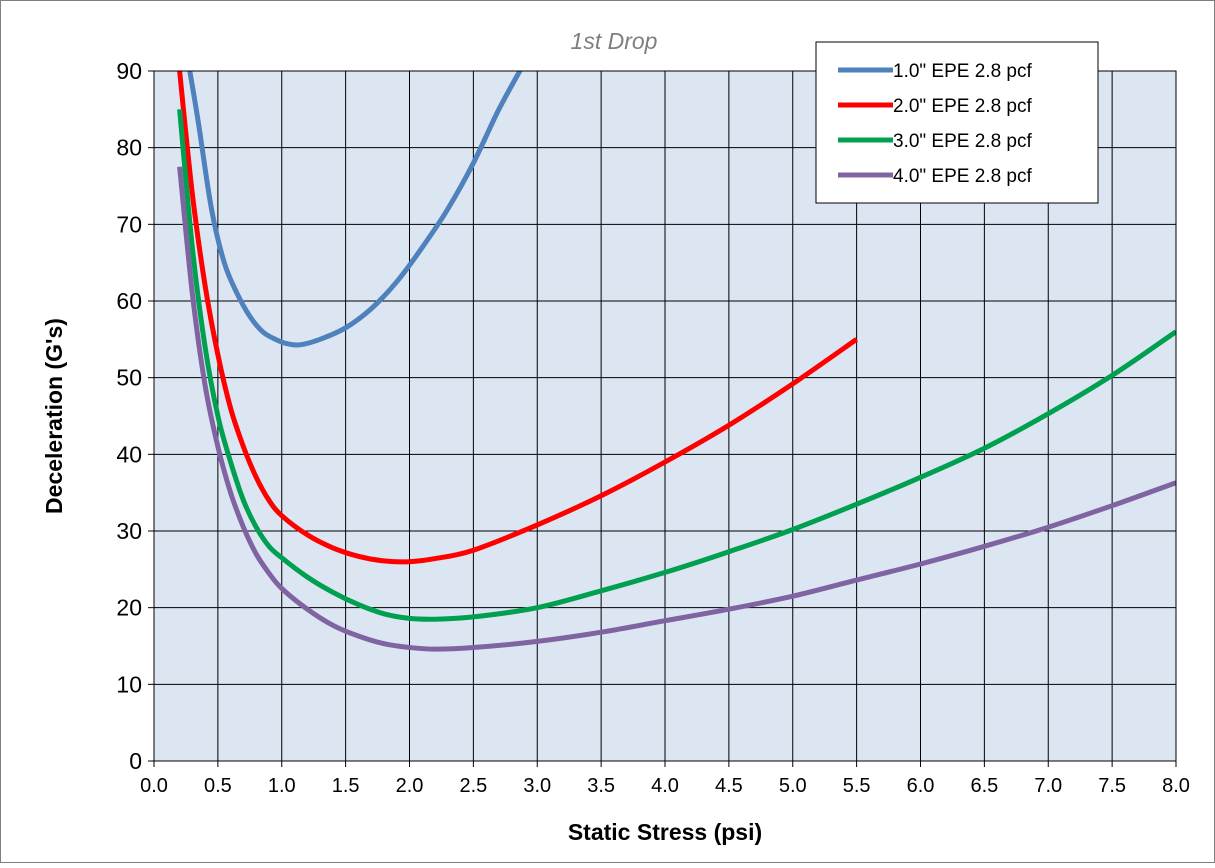 The image size is (1215, 868). Describe the element at coordinates (601, 786) in the screenshot. I see `x-tick-label: 3.5` at that location.